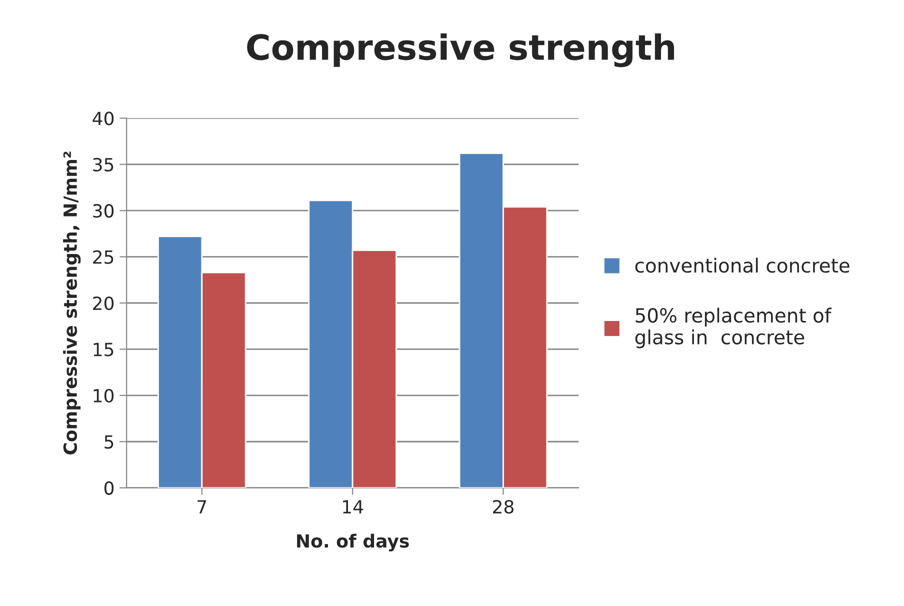  Describe the element at coordinates (103, 303) in the screenshot. I see `y-tick-label: 20` at that location.